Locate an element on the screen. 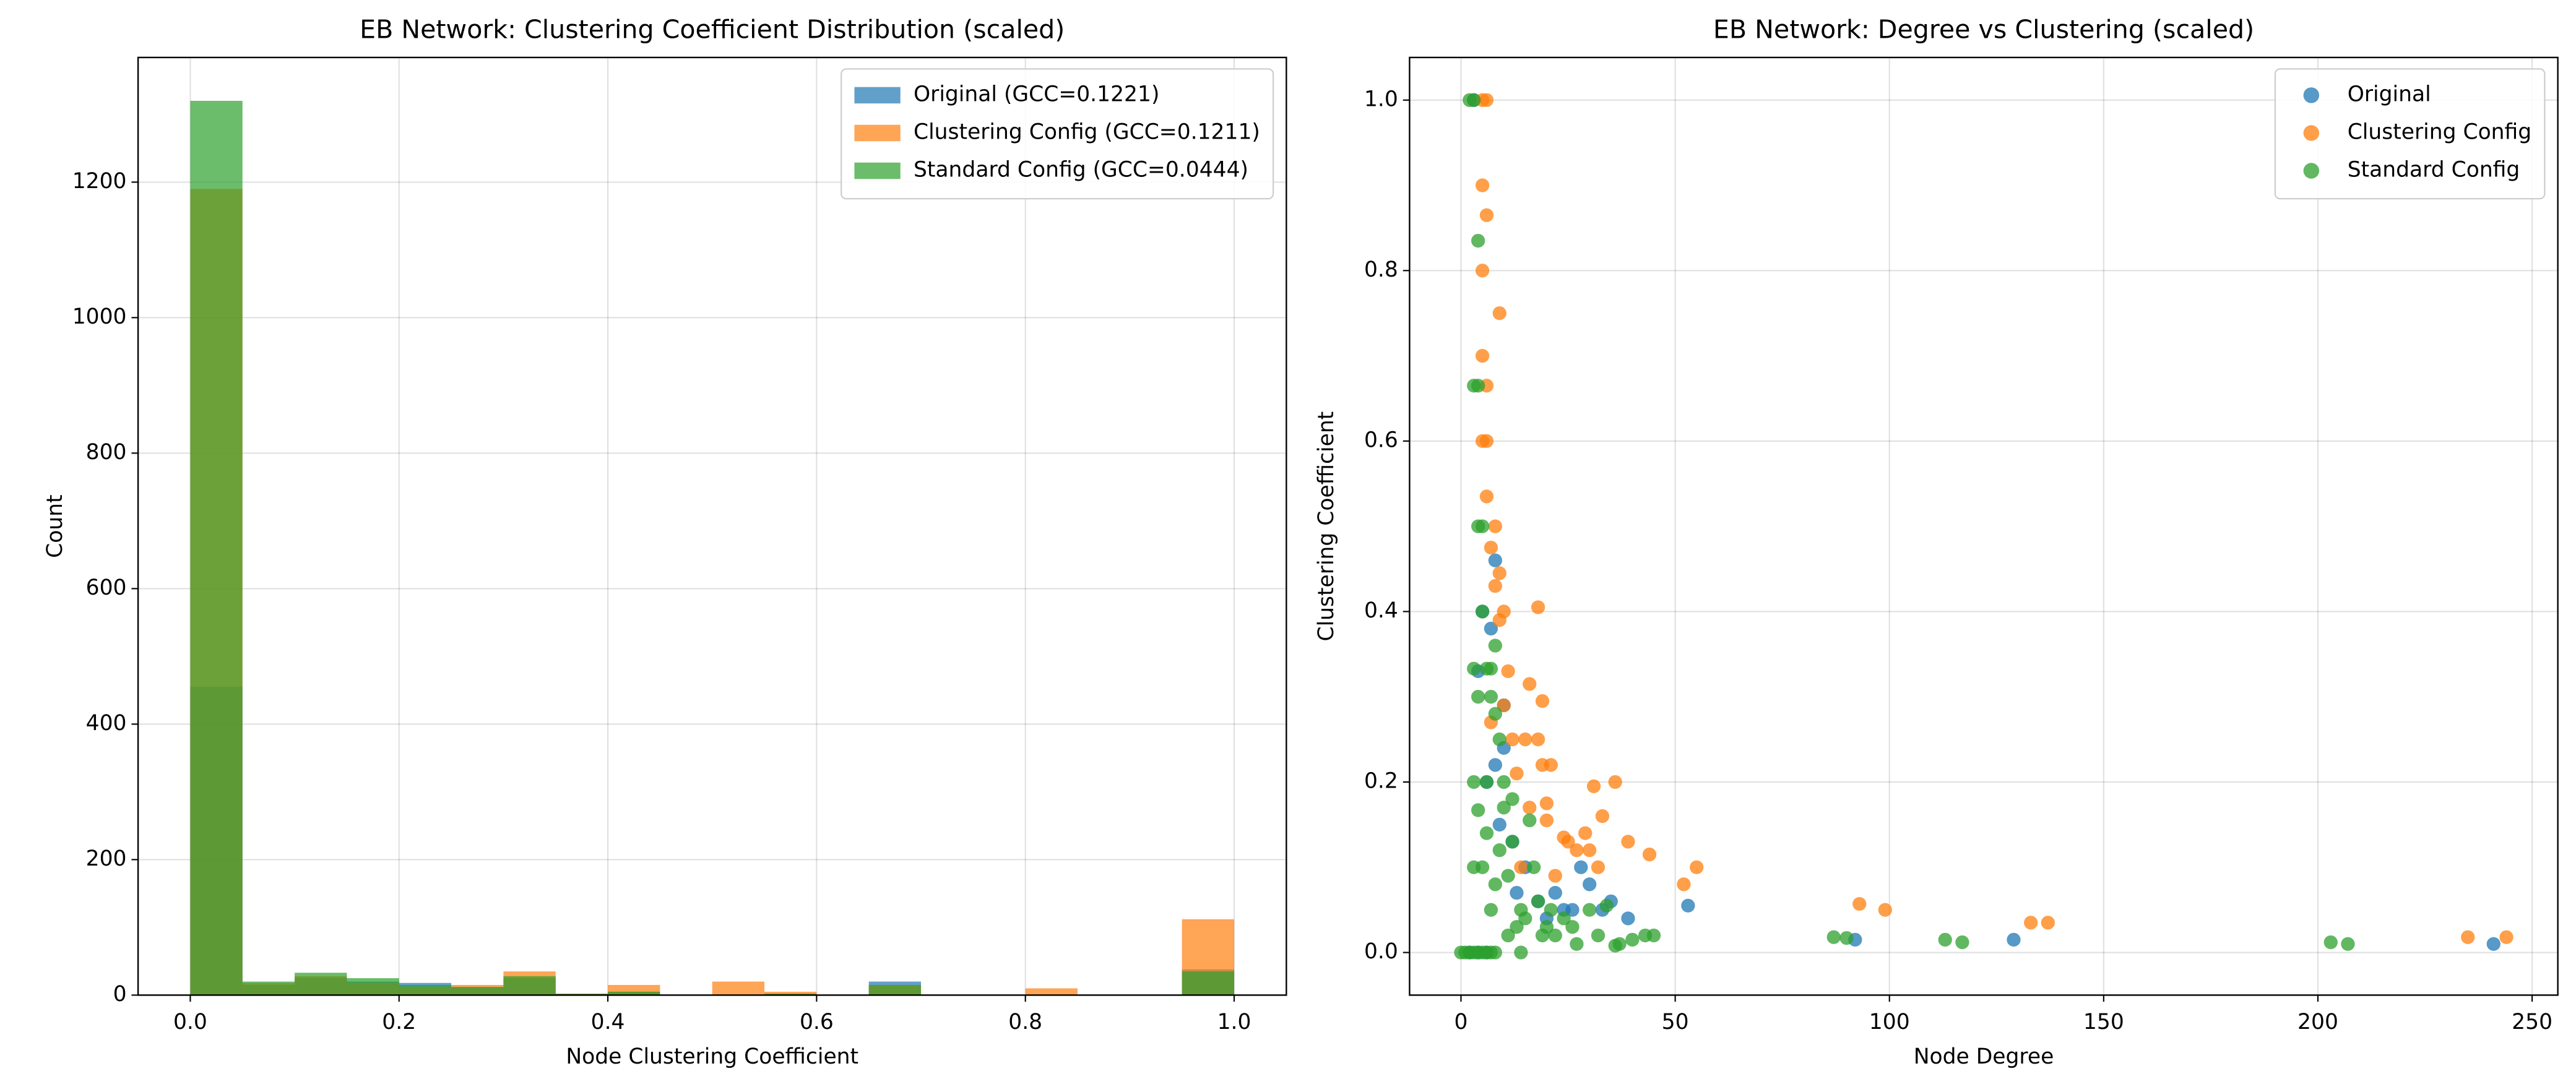 The width and height of the screenshot is (2576, 1092). y-tick-label: 1.0 is located at coordinates (1381, 99).